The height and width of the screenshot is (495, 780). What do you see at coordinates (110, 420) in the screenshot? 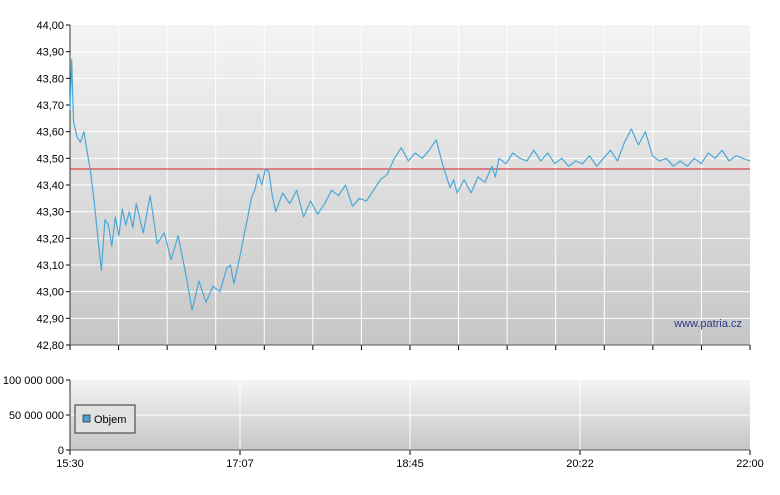
I see `legend-label: Objem` at bounding box center [110, 420].